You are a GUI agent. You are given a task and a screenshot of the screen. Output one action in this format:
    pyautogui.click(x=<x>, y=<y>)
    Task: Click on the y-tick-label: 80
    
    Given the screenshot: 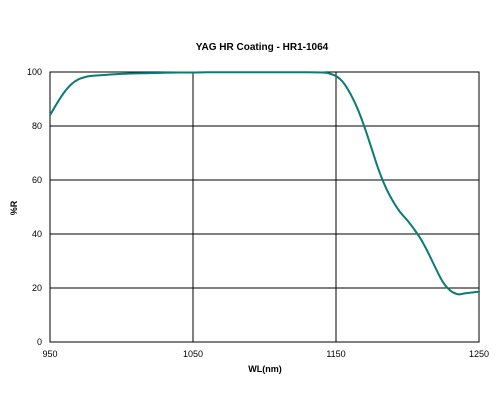 What is the action you would take?
    pyautogui.click(x=37, y=126)
    